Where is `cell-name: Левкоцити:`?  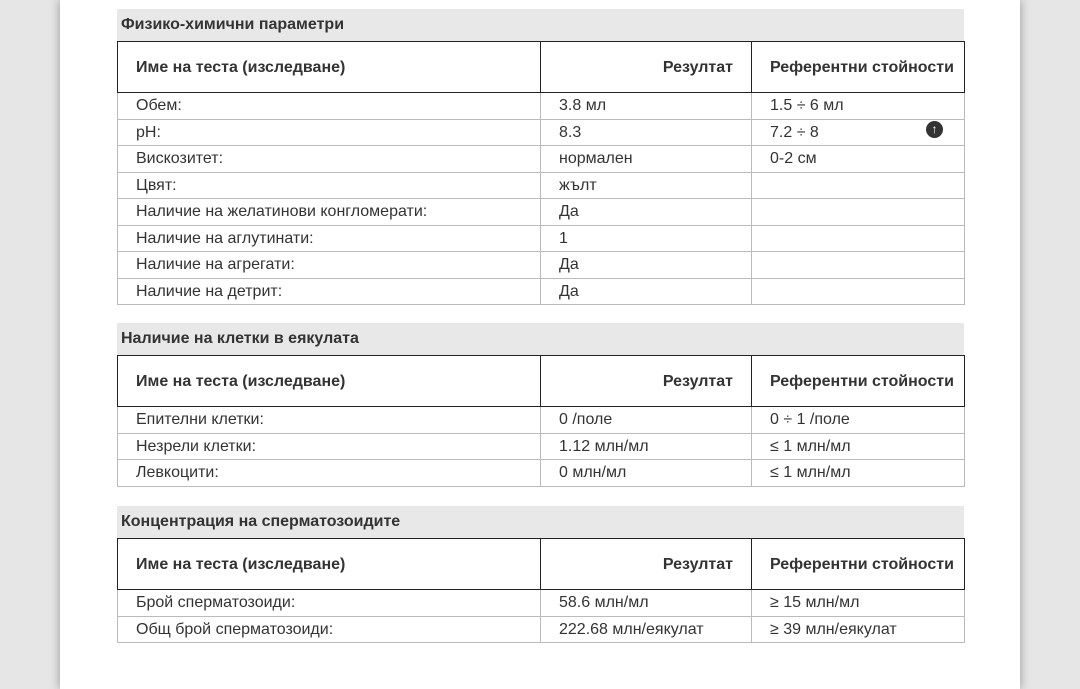
cell-name: Левкоцити: is located at coordinates (329, 473).